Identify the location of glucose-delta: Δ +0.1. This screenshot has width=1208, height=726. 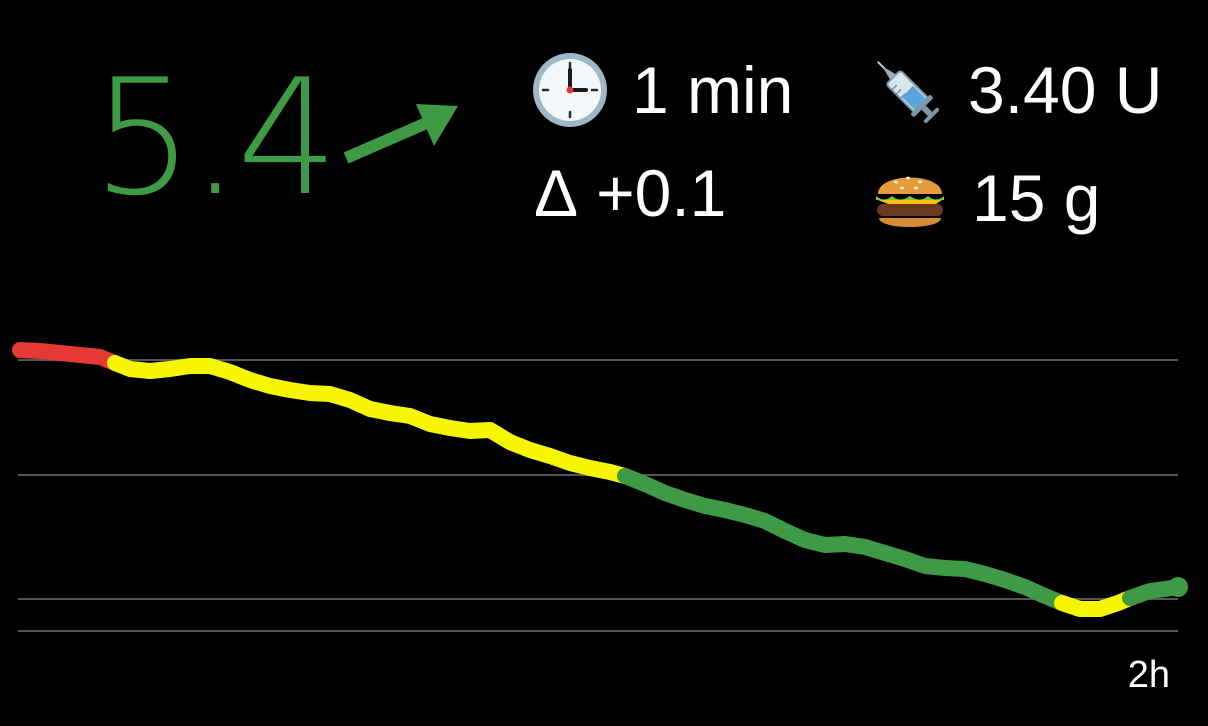
(630, 193).